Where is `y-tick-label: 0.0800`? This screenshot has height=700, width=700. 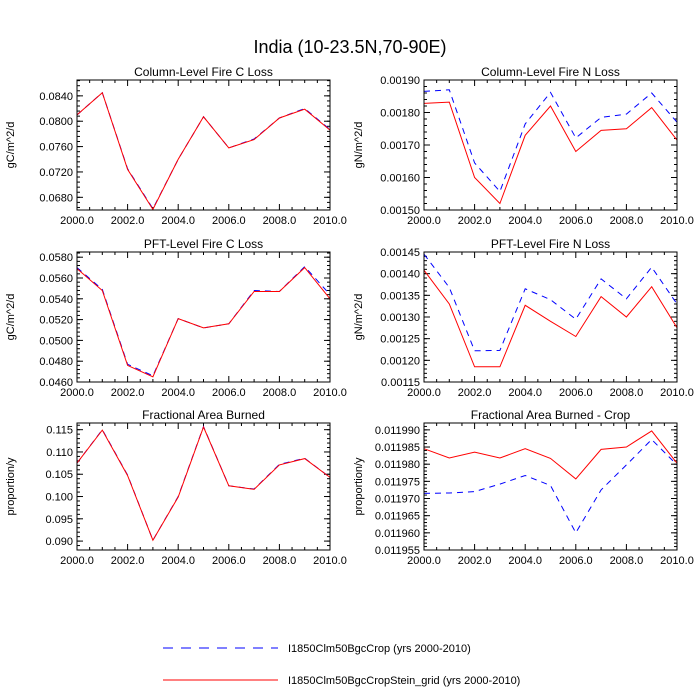 y-tick-label: 0.0800 is located at coordinates (56, 122).